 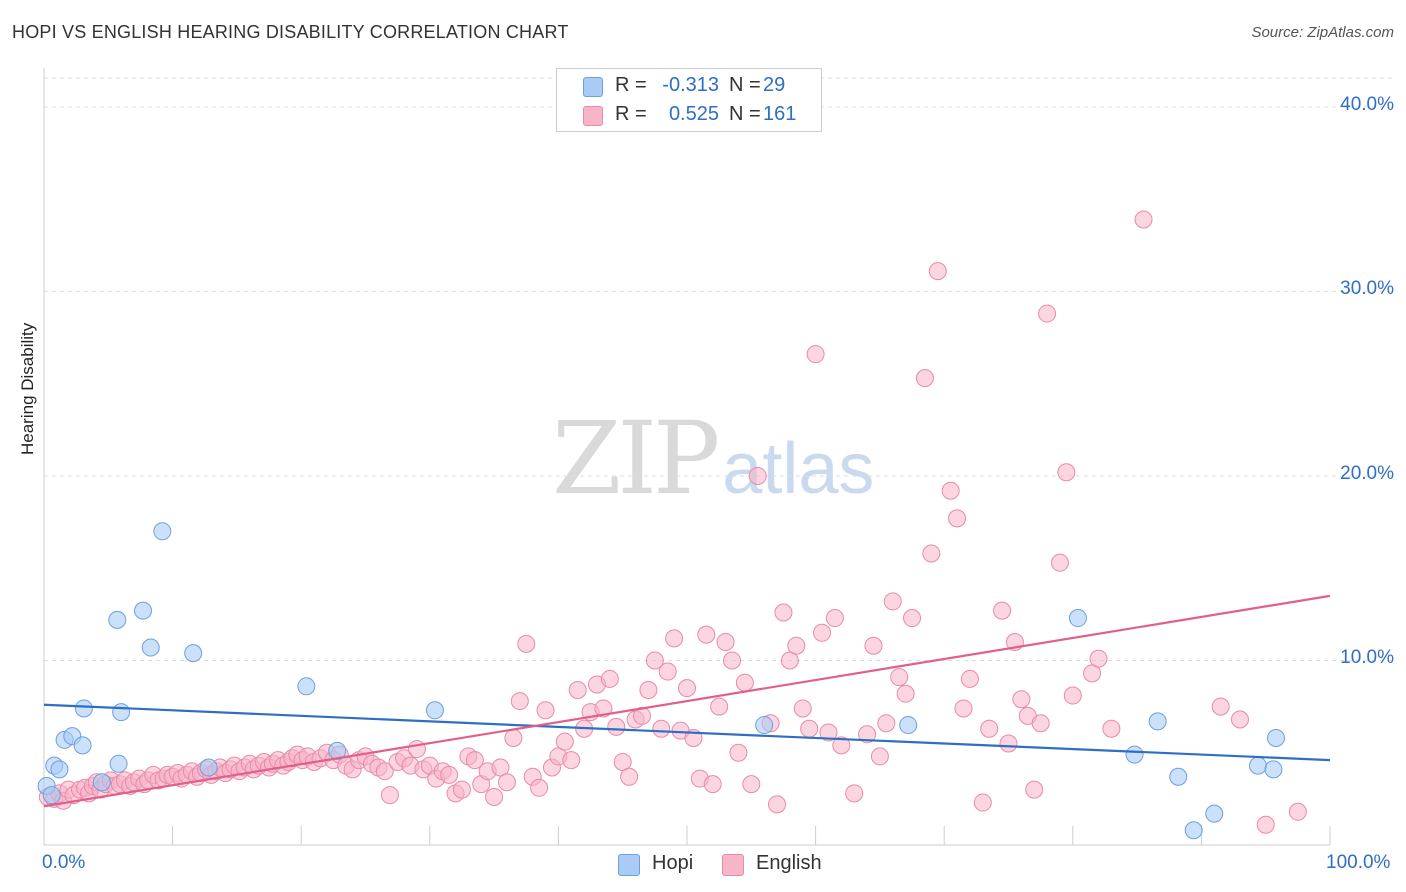 I want to click on legend-row-hopi: R = -0.313 N = 29, so click(x=689, y=86).